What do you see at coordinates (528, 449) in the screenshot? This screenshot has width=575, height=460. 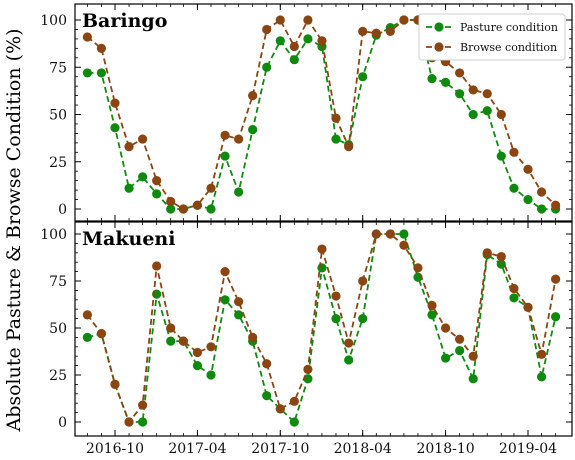 I see `x-tick-label: 2019-04` at bounding box center [528, 449].